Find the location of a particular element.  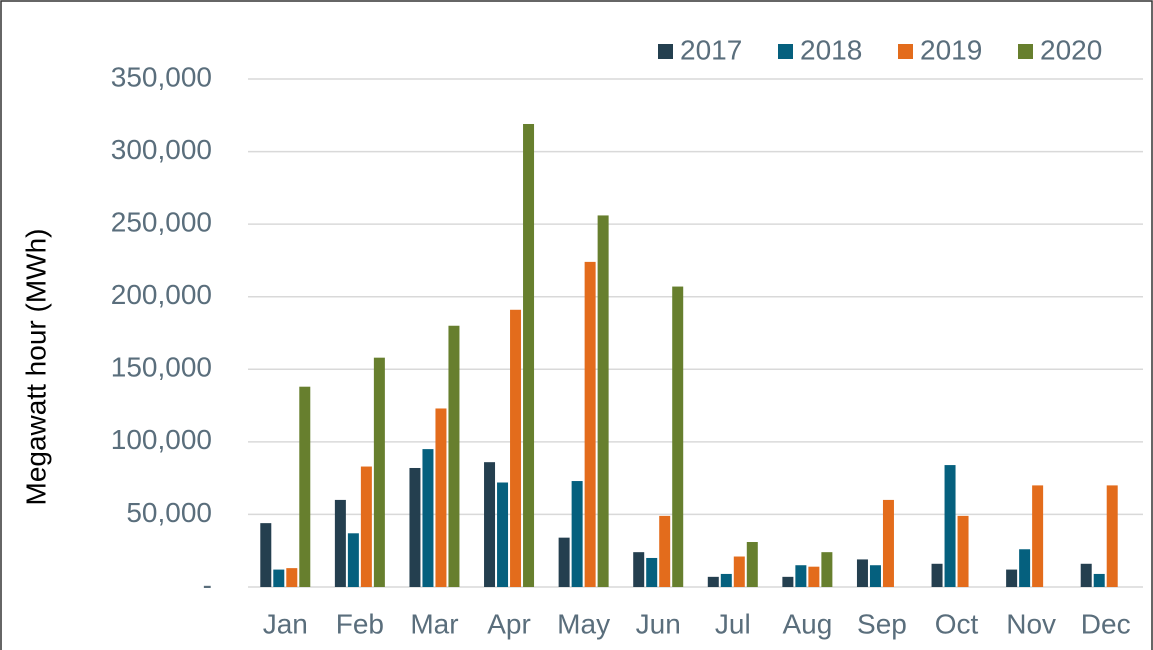

x-tick-label: Feb is located at coordinates (360, 623).